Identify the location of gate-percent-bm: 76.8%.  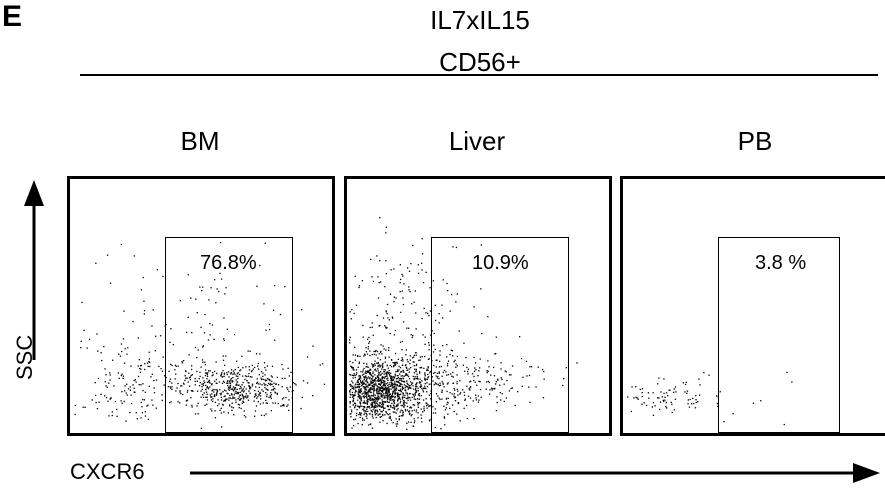
(228, 263).